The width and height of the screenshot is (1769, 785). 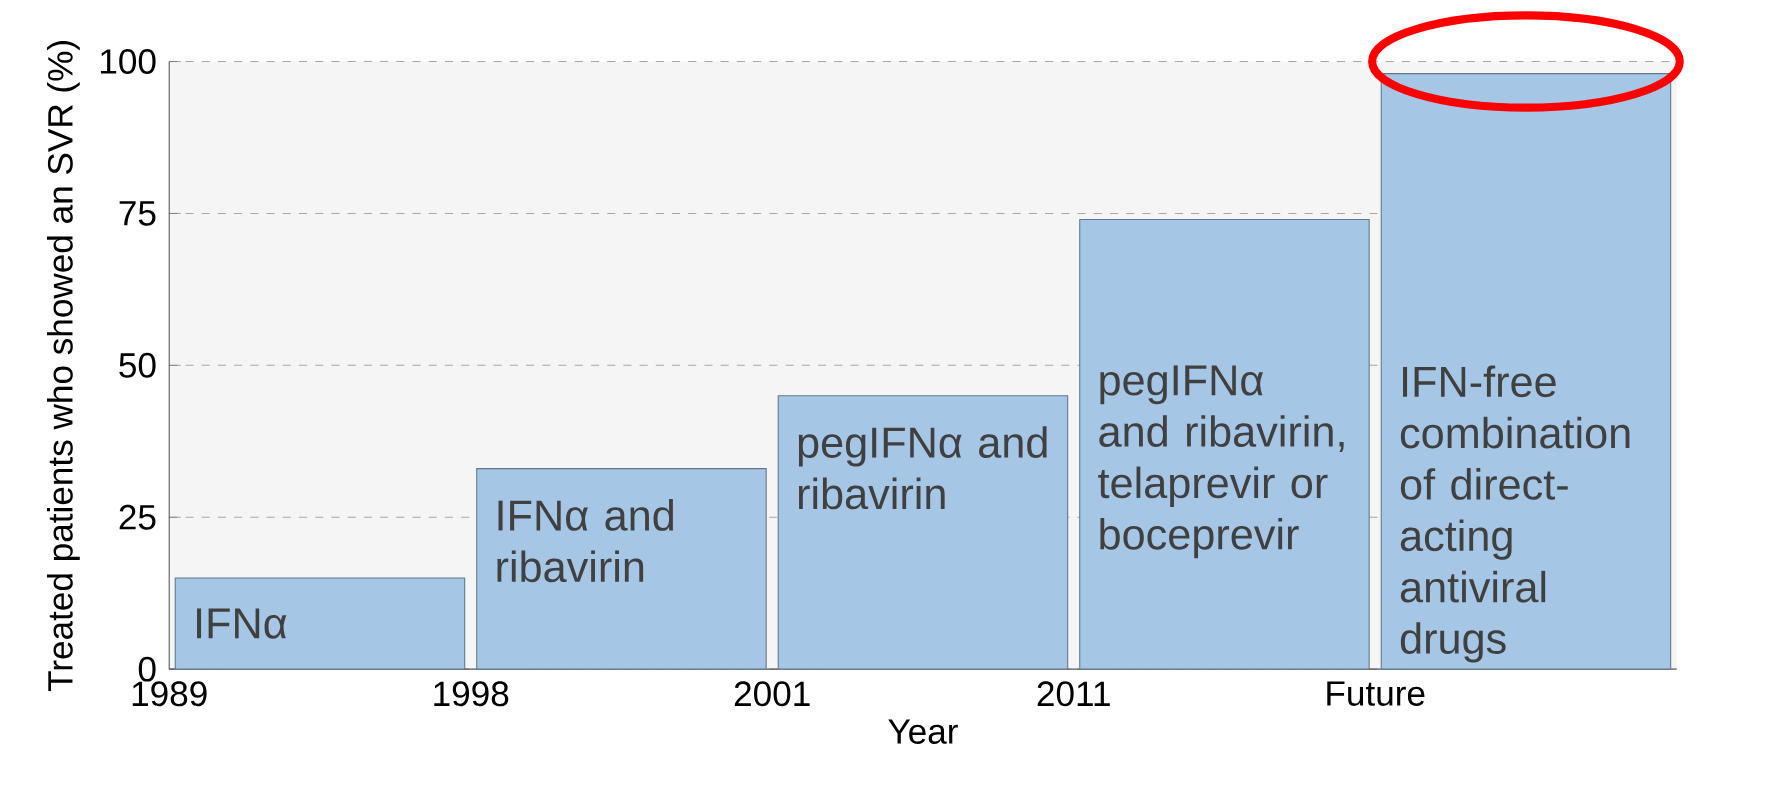 I want to click on y-tick-label: 25, so click(x=137, y=517).